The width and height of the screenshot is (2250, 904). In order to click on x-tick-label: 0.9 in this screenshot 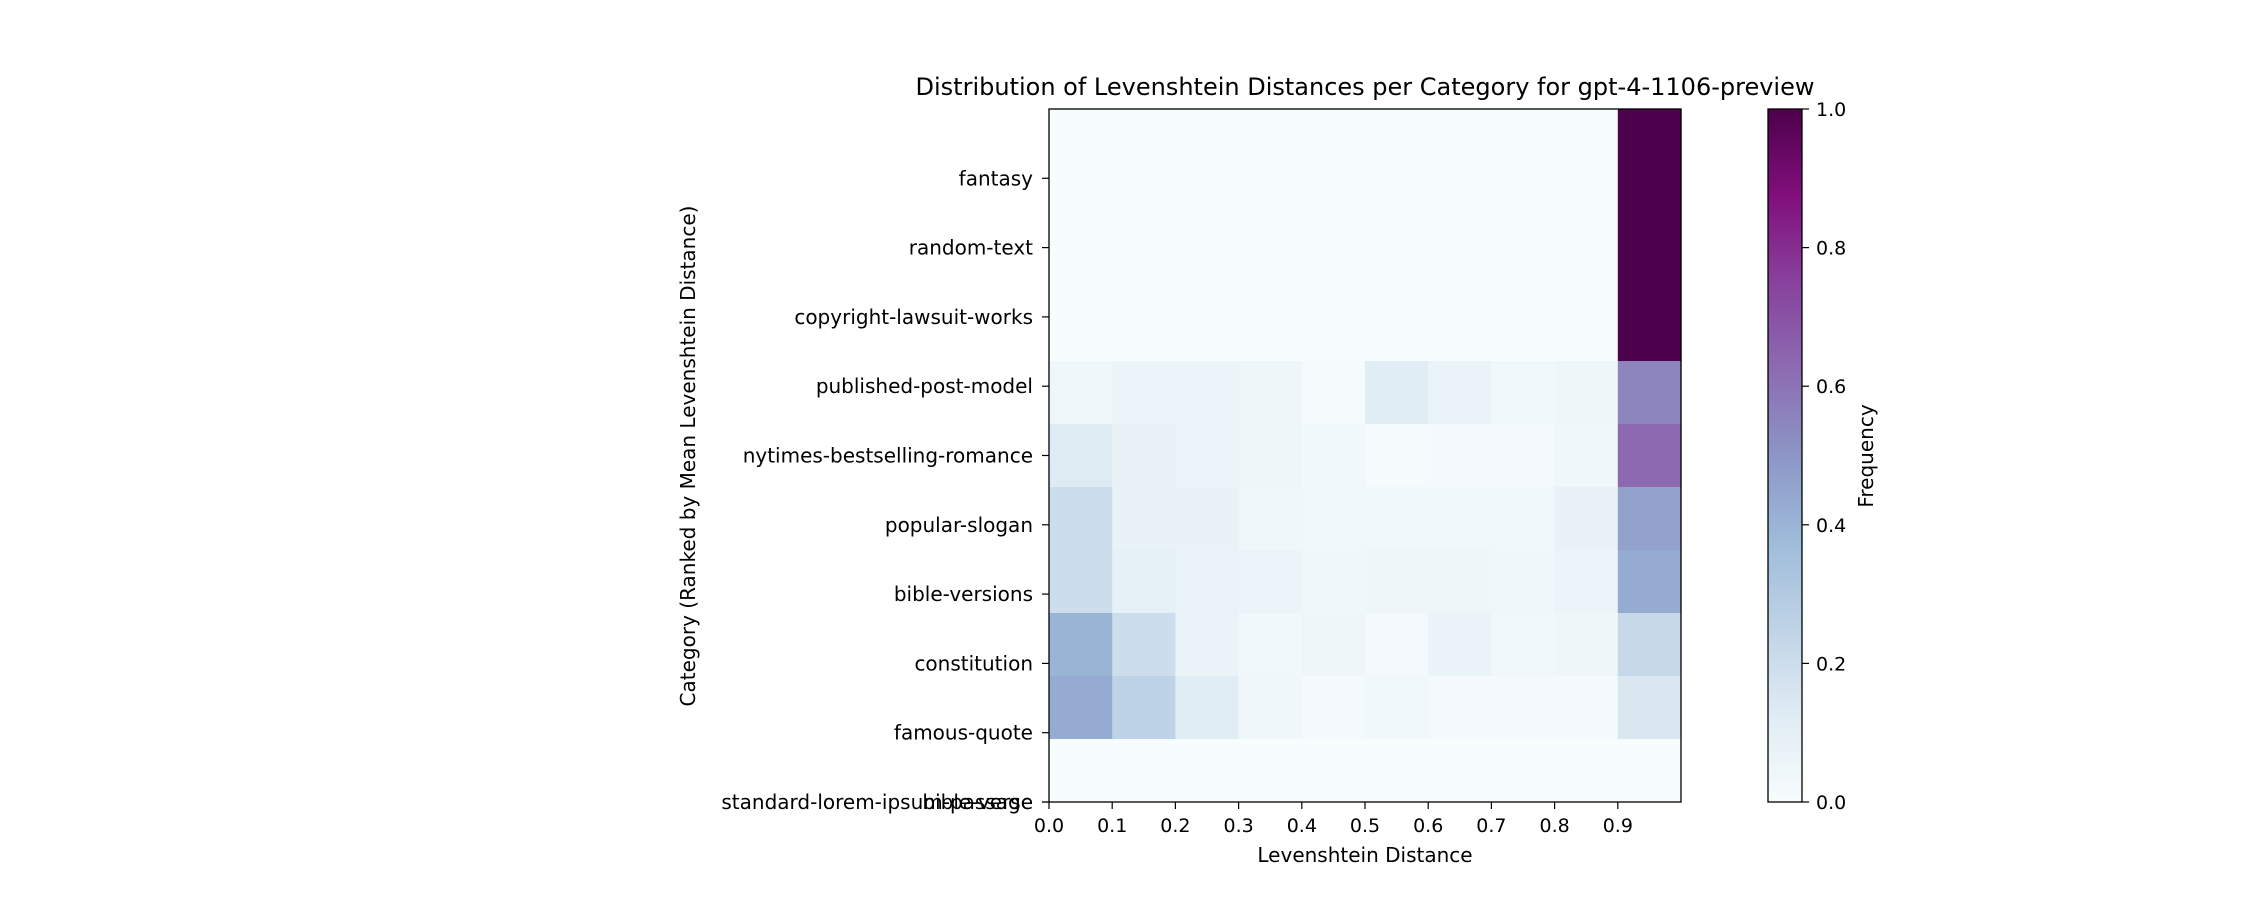, I will do `click(1618, 826)`.